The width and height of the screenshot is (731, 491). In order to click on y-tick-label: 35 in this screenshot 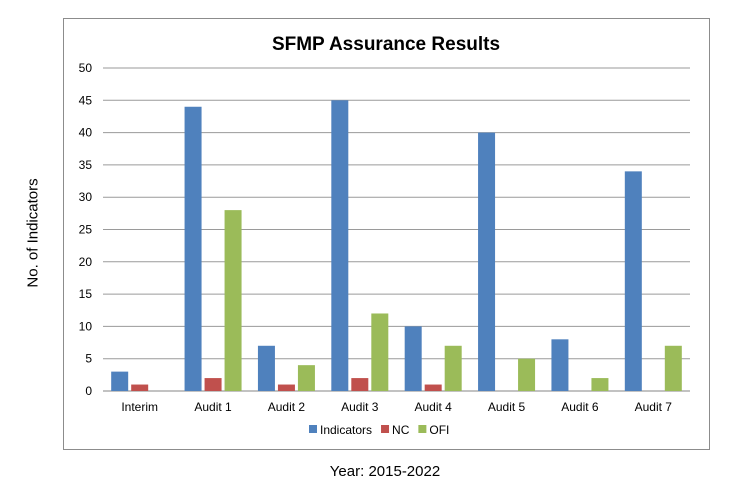, I will do `click(86, 165)`.